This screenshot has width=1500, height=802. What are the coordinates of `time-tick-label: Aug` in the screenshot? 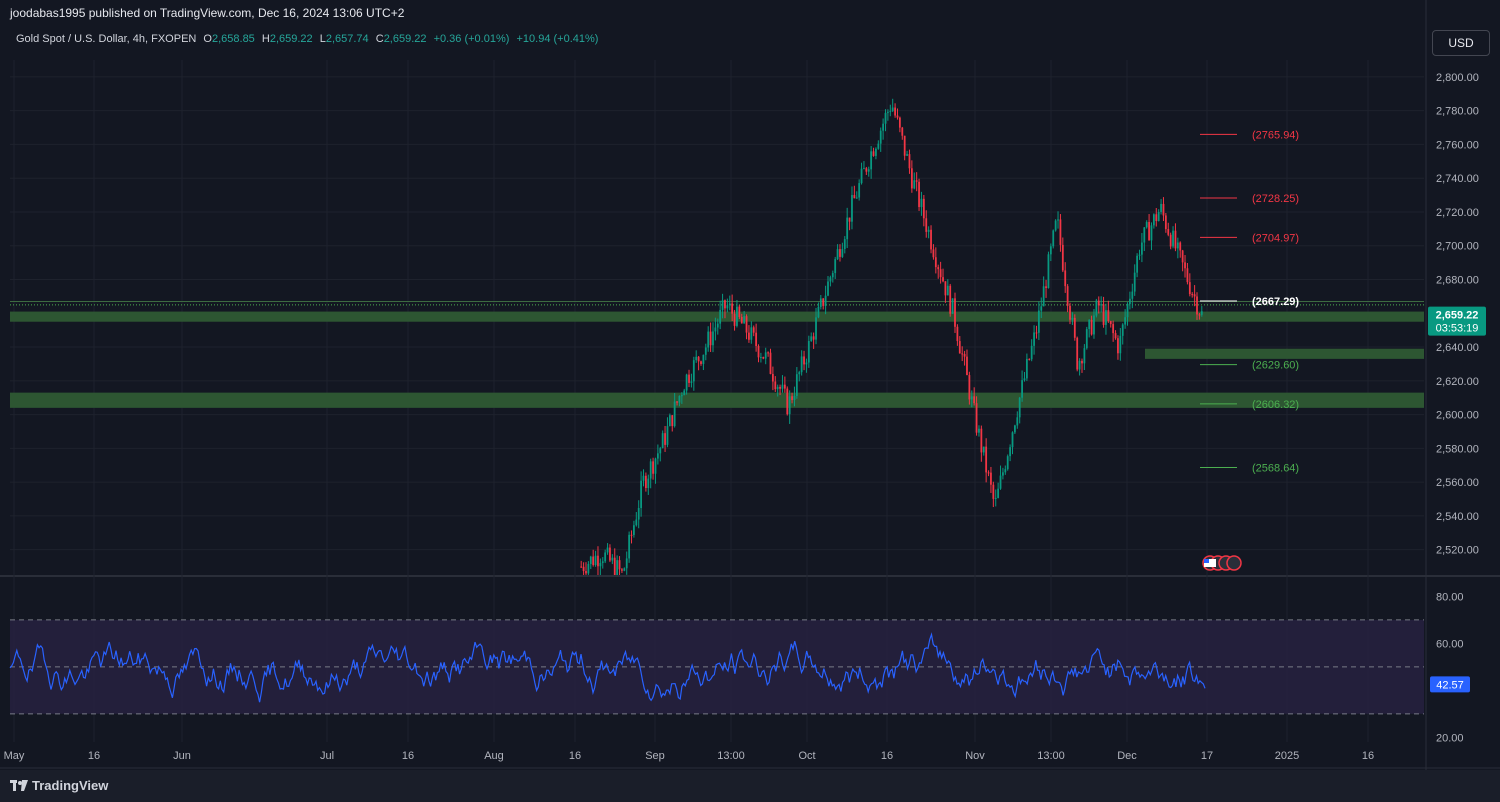 It's located at (494, 756).